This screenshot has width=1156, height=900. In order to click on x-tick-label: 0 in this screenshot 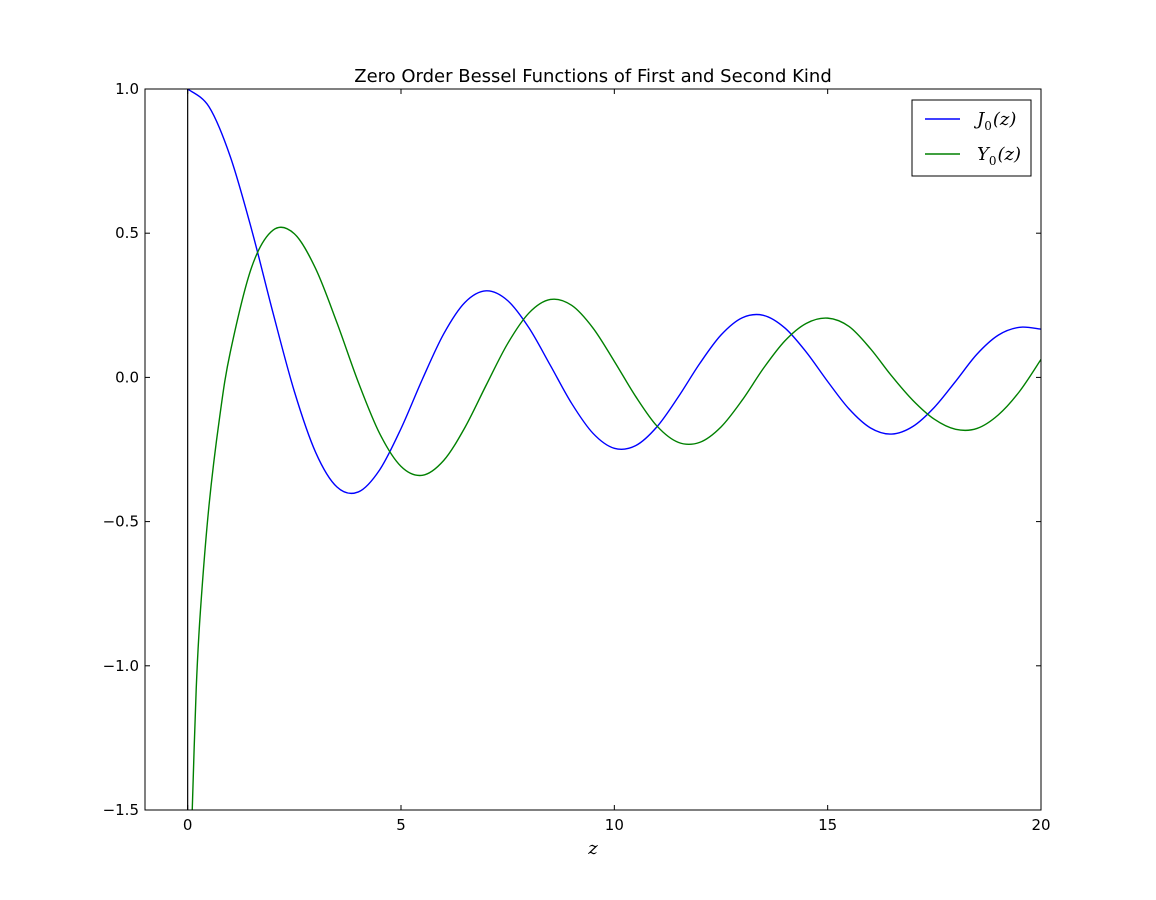, I will do `click(188, 825)`.